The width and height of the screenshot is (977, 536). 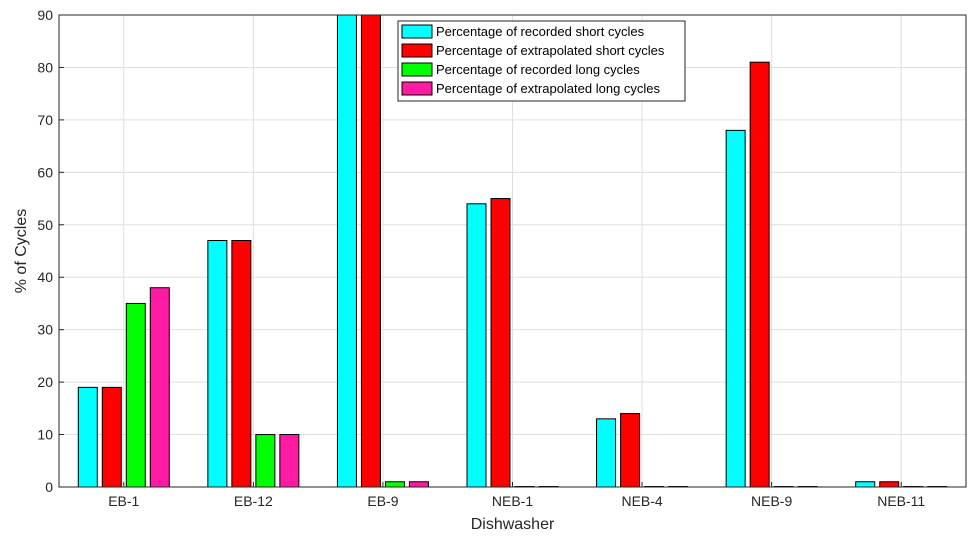 What do you see at coordinates (512, 501) in the screenshot?
I see `x-tick-label: NEB-1` at bounding box center [512, 501].